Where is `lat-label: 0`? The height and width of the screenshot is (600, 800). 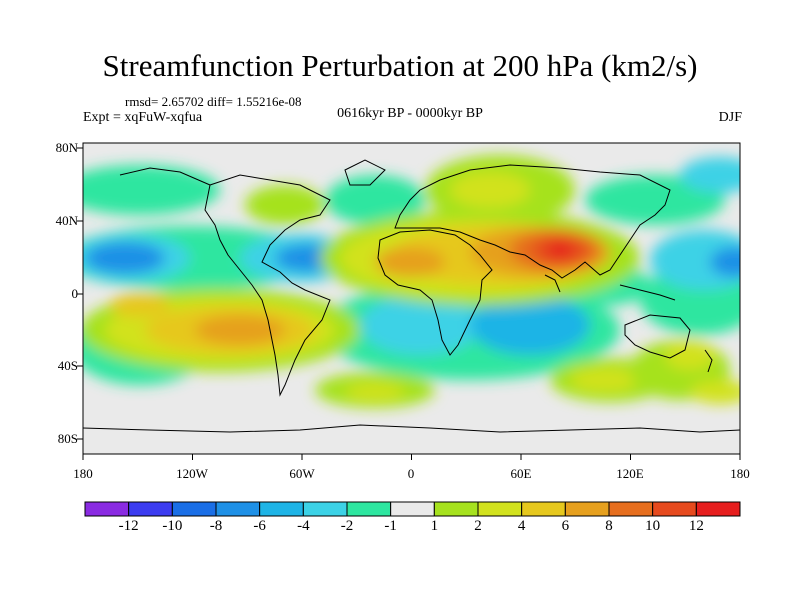 lat-label: 0 is located at coordinates (75, 293).